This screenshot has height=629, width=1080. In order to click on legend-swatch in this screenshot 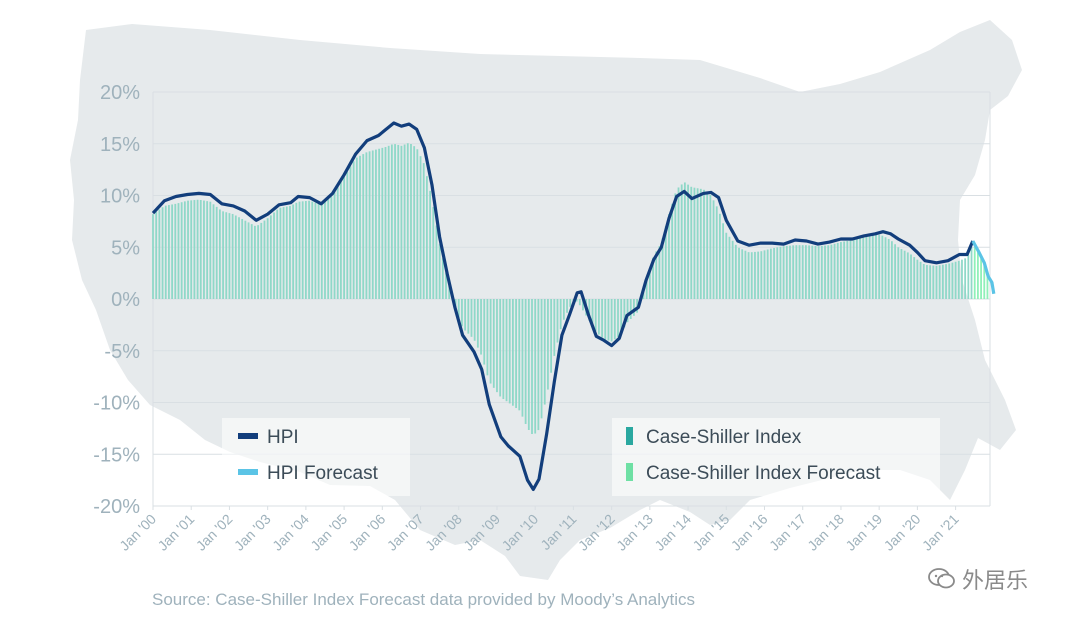, I will do `click(629, 436)`.